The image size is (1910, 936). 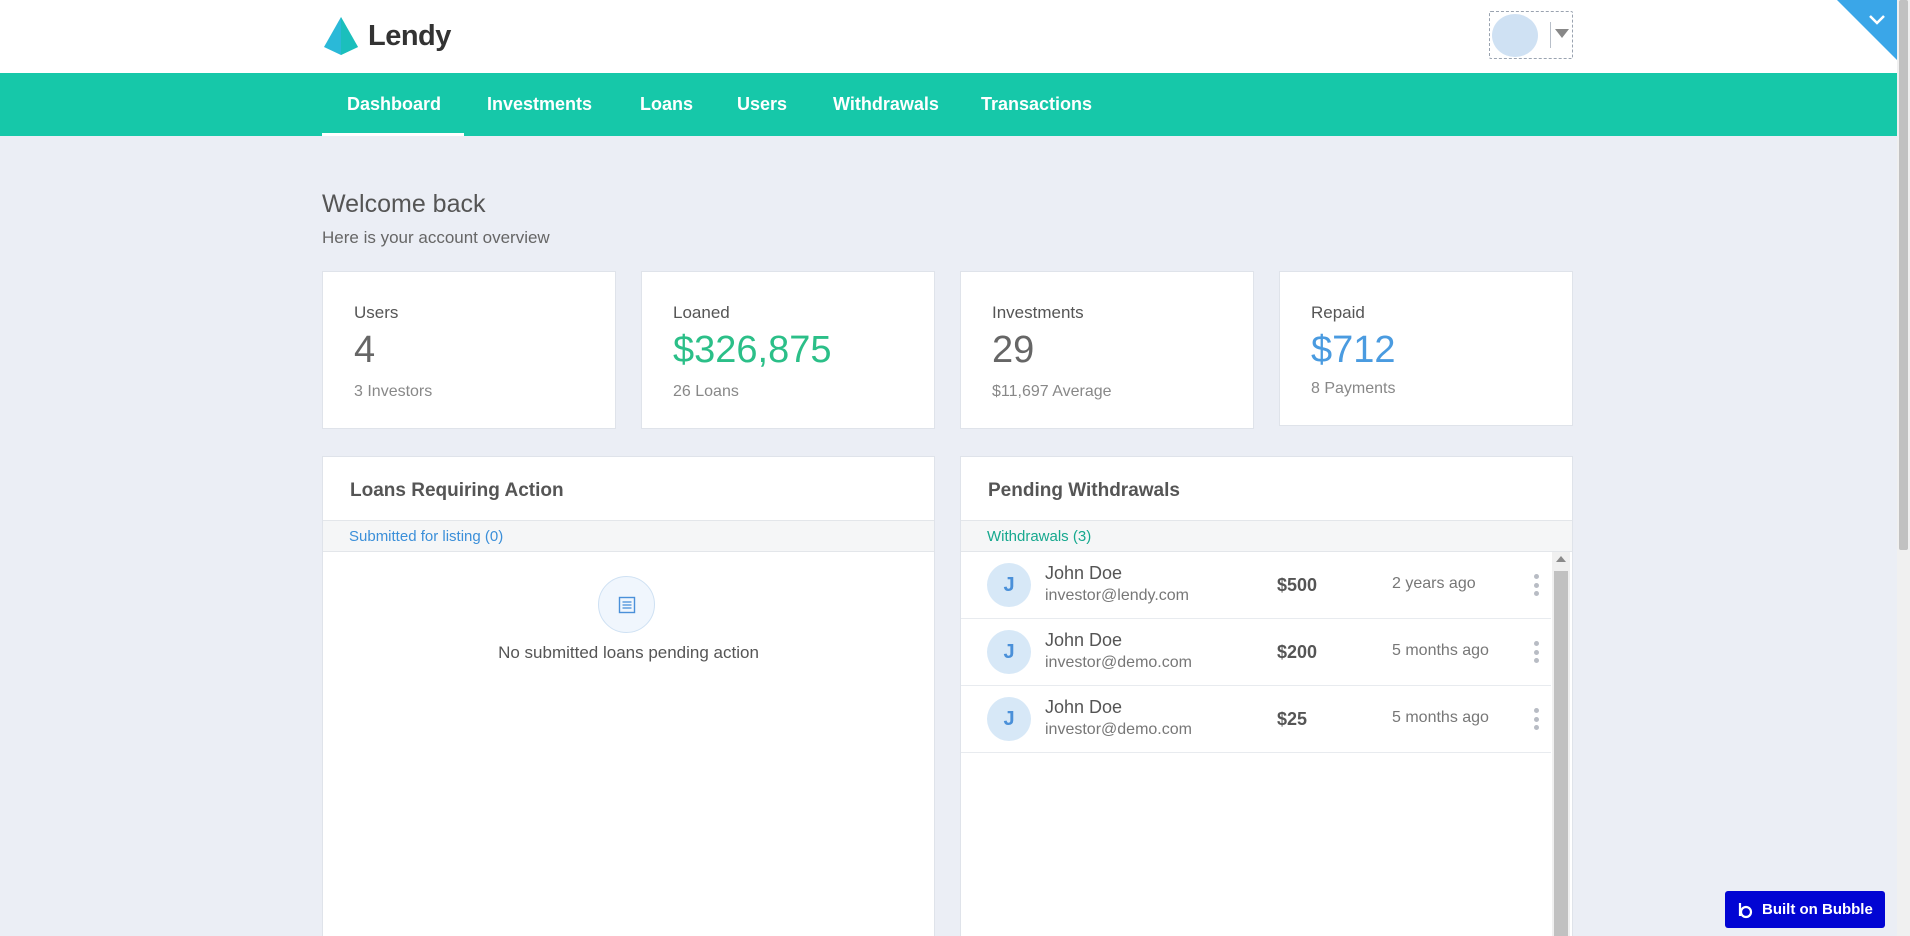 What do you see at coordinates (341, 36) in the screenshot?
I see `lendy-logo-icon` at bounding box center [341, 36].